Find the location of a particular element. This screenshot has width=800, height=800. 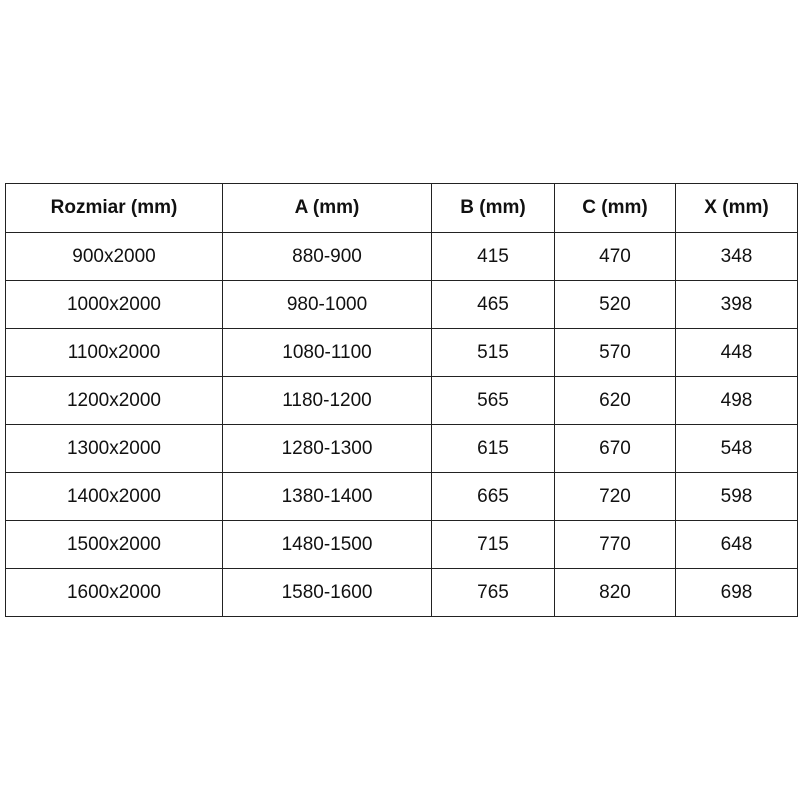

table-cell: 598 is located at coordinates (736, 496).